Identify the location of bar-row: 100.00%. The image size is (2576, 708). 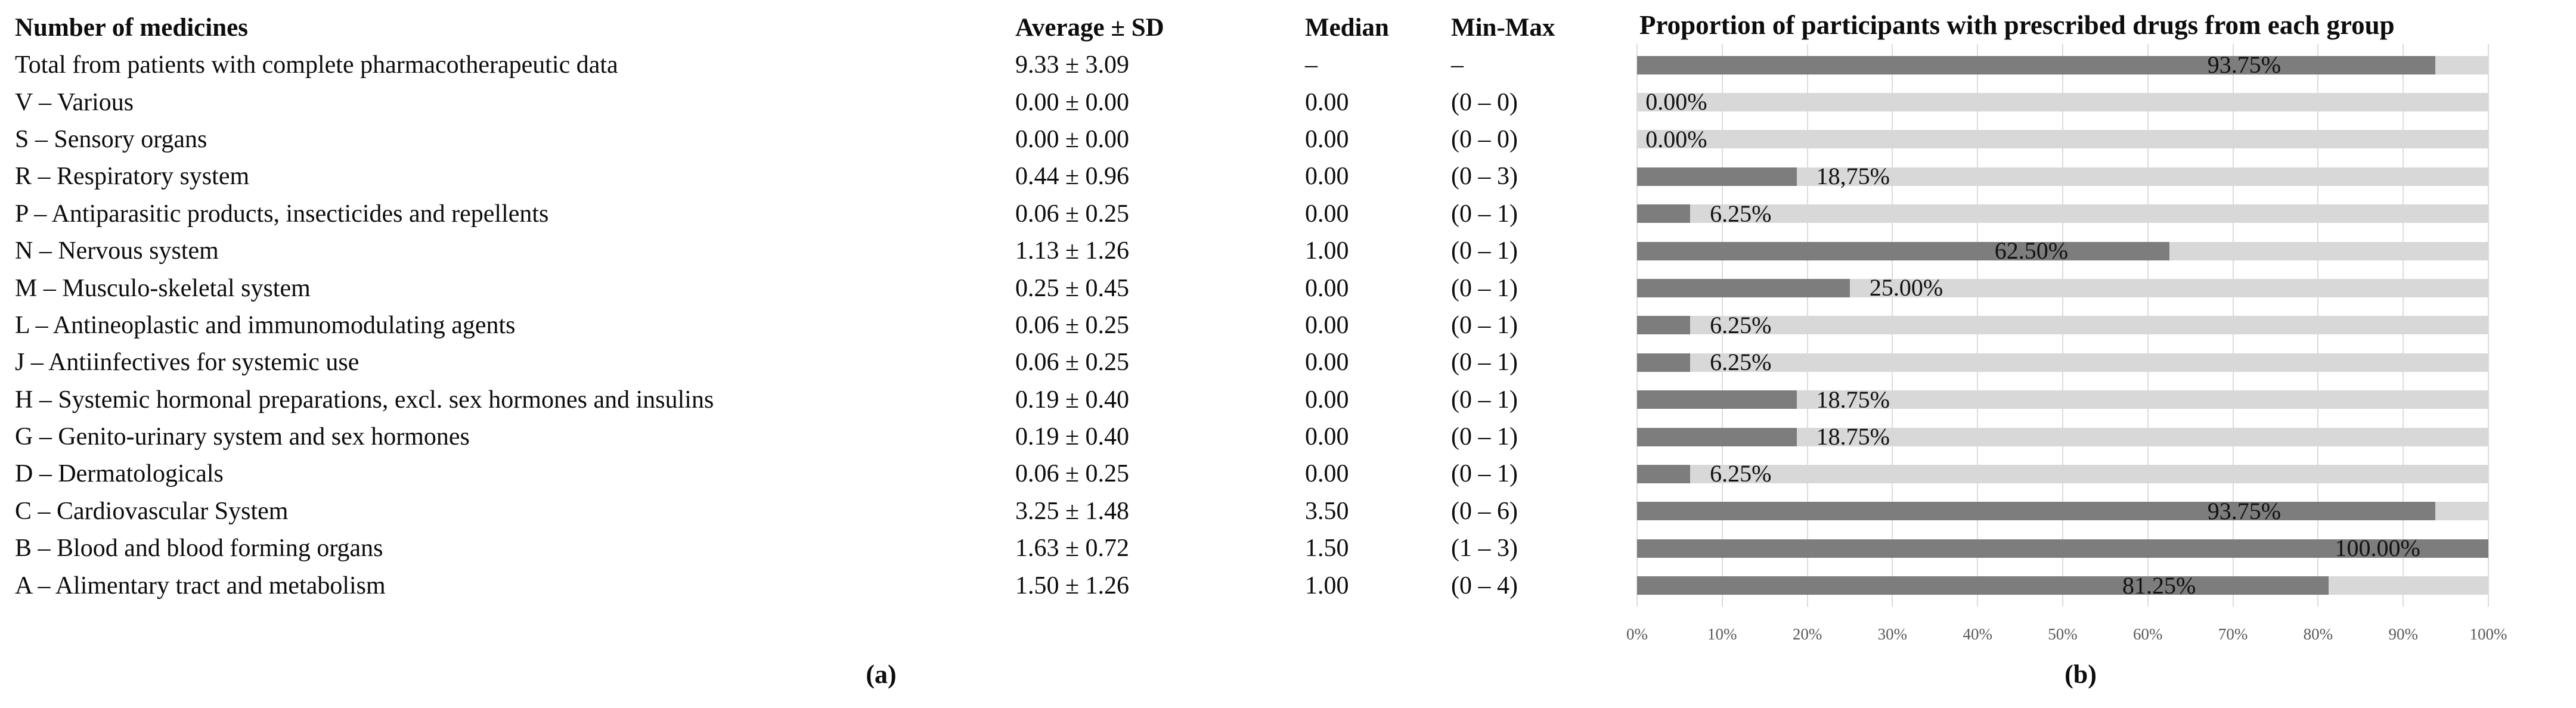
(2062, 548).